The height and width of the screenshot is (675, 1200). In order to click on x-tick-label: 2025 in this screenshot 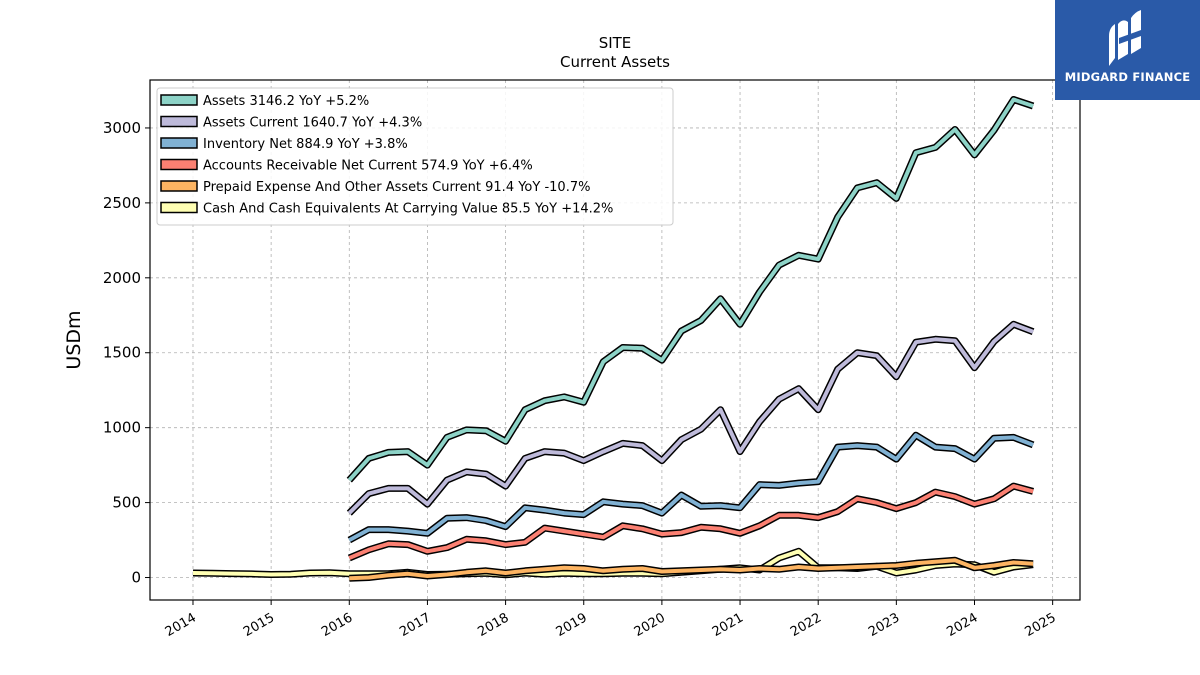, I will do `click(1040, 625)`.